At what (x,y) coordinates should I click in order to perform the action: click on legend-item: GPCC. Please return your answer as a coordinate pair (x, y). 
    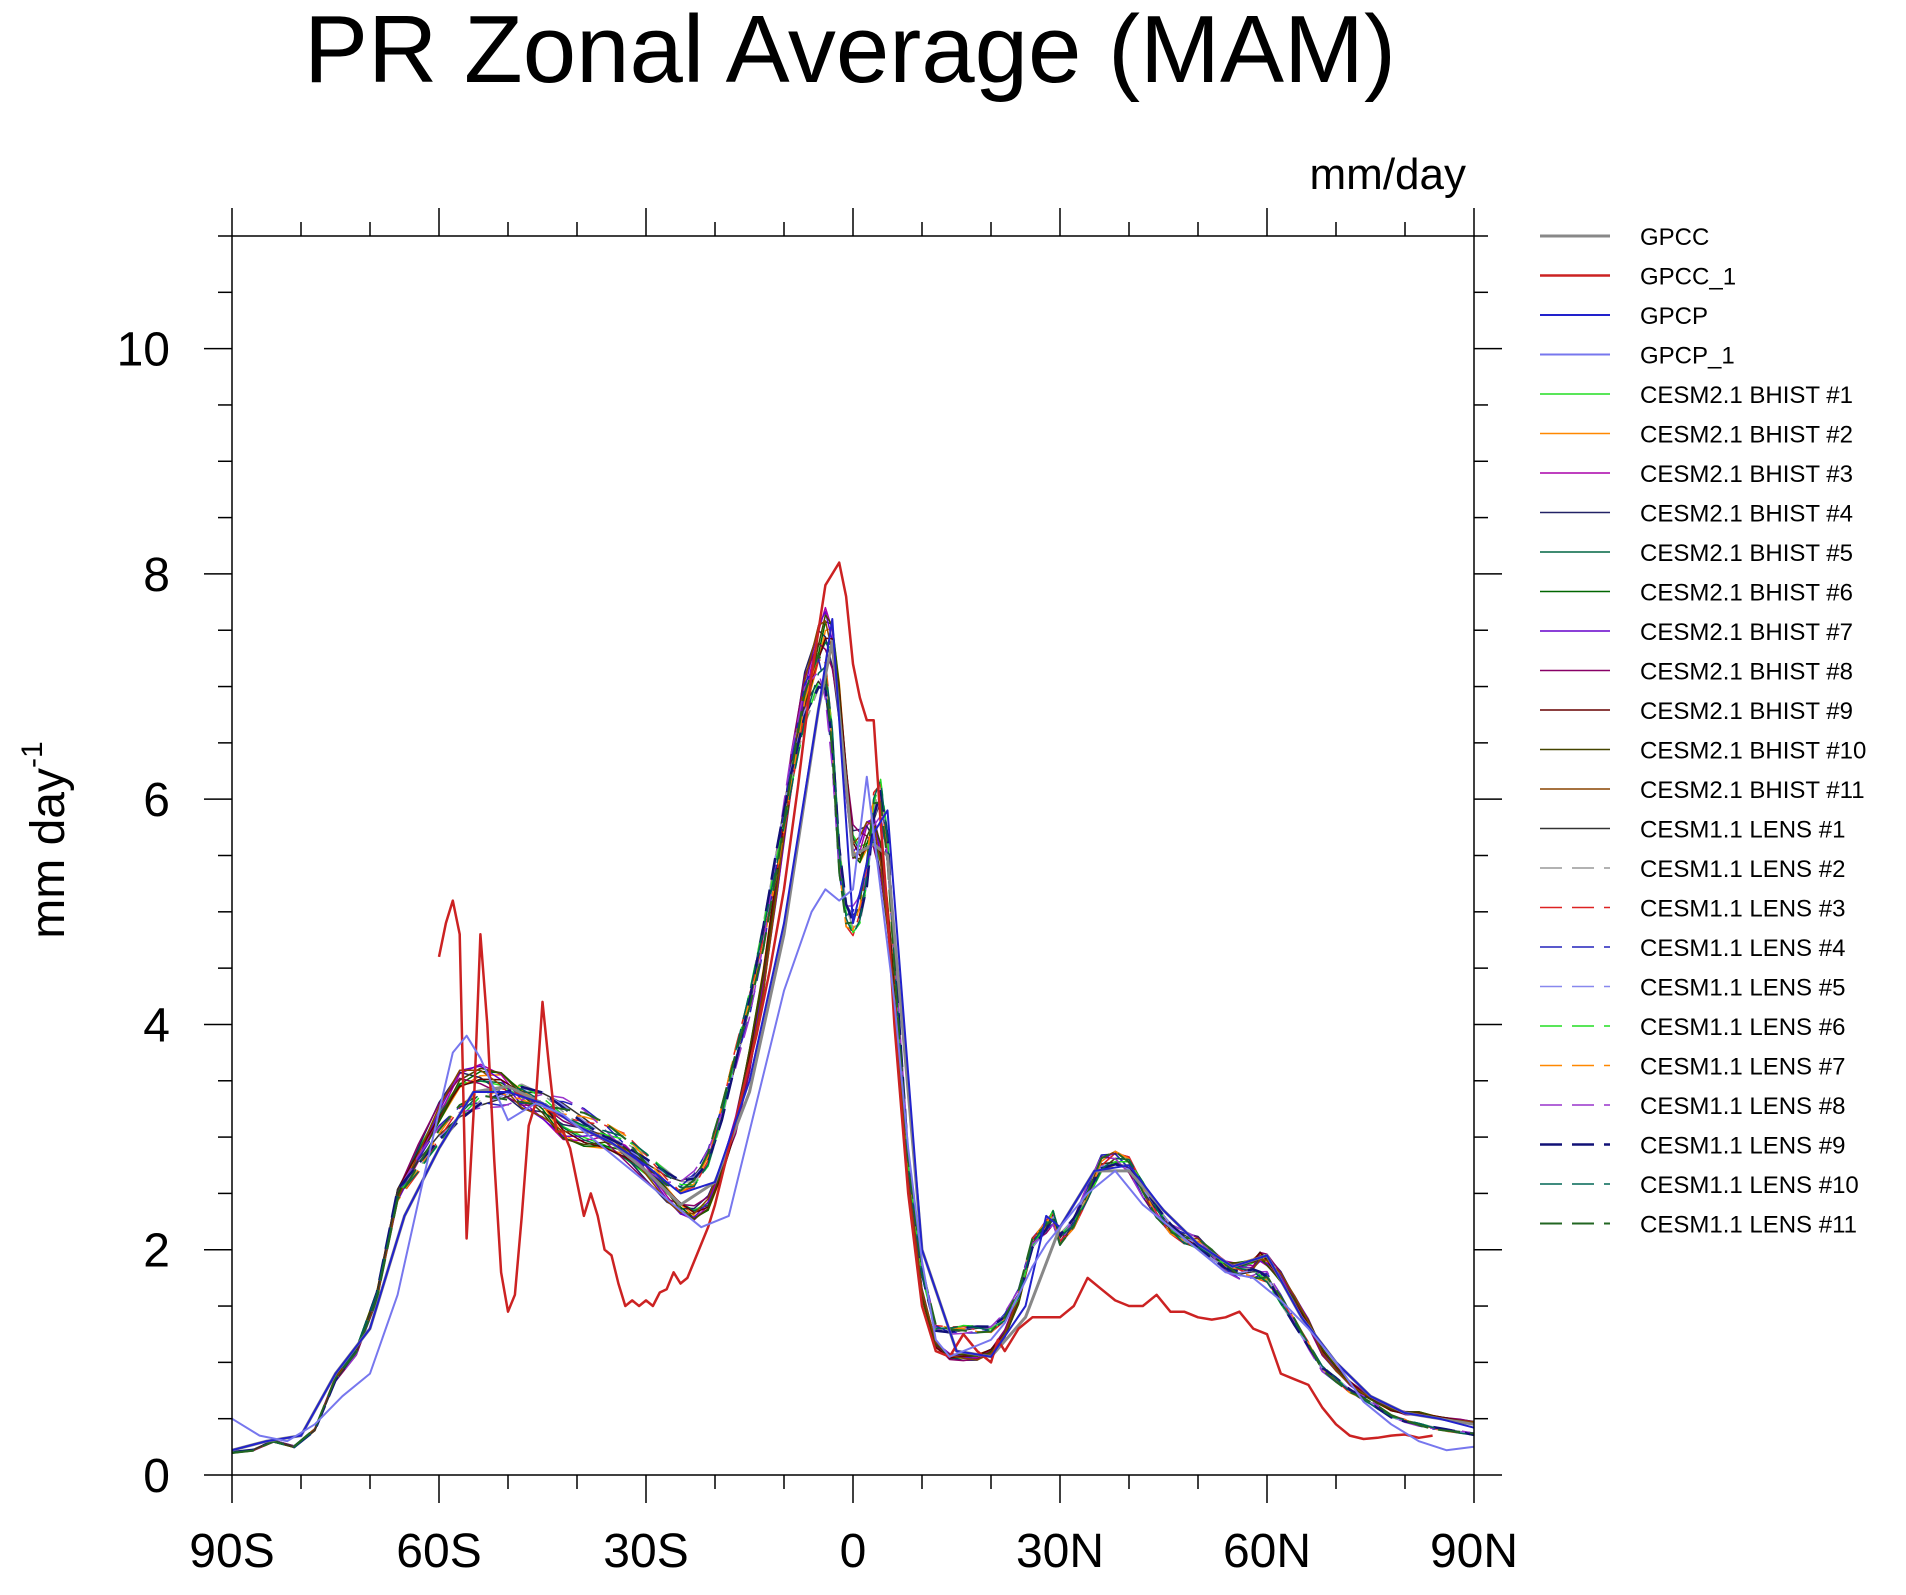
    Looking at the image, I should click on (1624, 237).